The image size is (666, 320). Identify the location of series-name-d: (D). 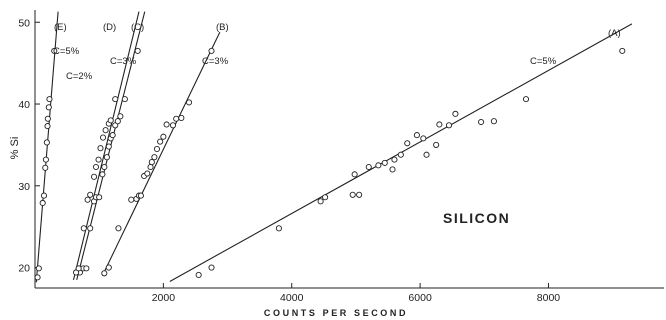
(109, 27).